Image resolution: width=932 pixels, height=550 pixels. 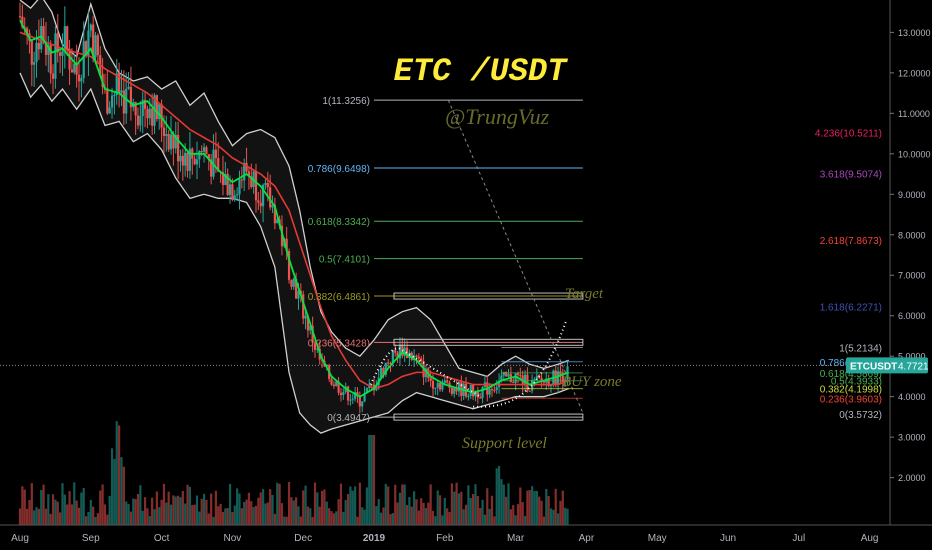 What do you see at coordinates (887, 365) in the screenshot?
I see `symbol-price-badge: ETCUSDT 4.7721` at bounding box center [887, 365].